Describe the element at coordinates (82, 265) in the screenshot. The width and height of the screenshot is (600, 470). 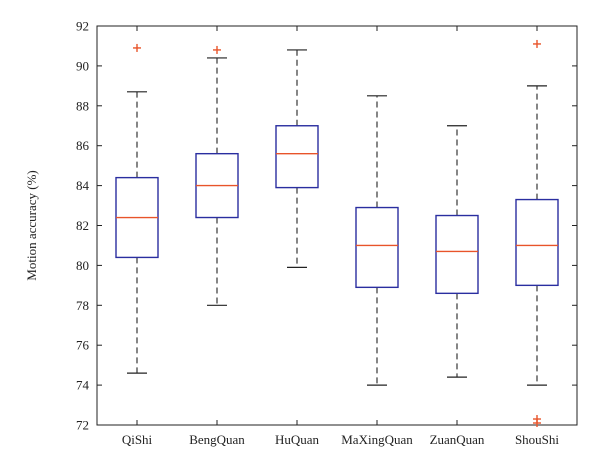
I see `y-tick-label: 80` at that location.